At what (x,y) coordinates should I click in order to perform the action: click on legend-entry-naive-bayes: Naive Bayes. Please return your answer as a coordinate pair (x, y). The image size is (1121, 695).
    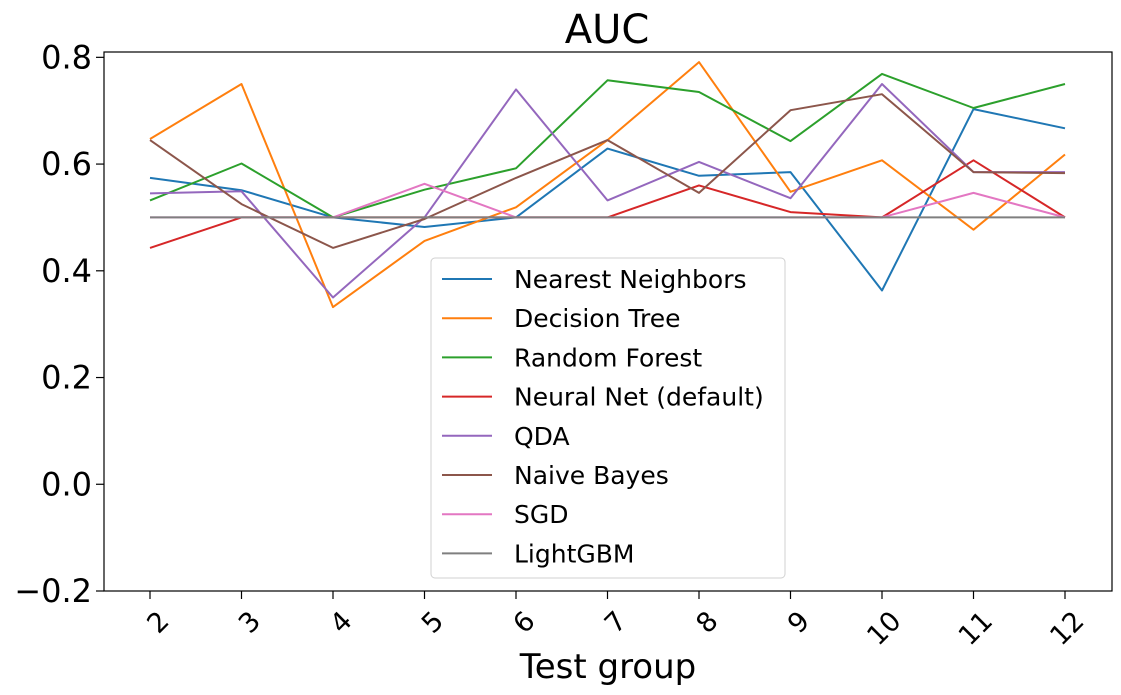
    Looking at the image, I should click on (555, 475).